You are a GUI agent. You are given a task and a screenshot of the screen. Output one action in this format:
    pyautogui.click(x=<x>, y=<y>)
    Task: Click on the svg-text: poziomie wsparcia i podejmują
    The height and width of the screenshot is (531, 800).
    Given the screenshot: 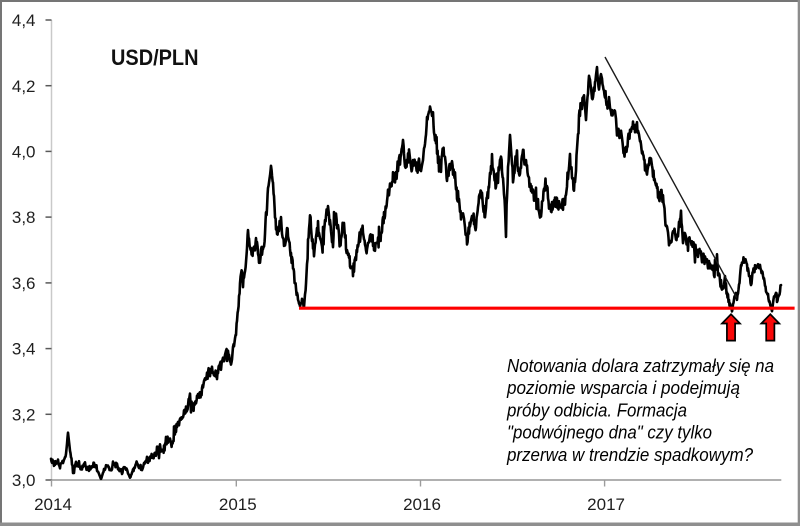 What is the action you would take?
    pyautogui.click(x=623, y=387)
    